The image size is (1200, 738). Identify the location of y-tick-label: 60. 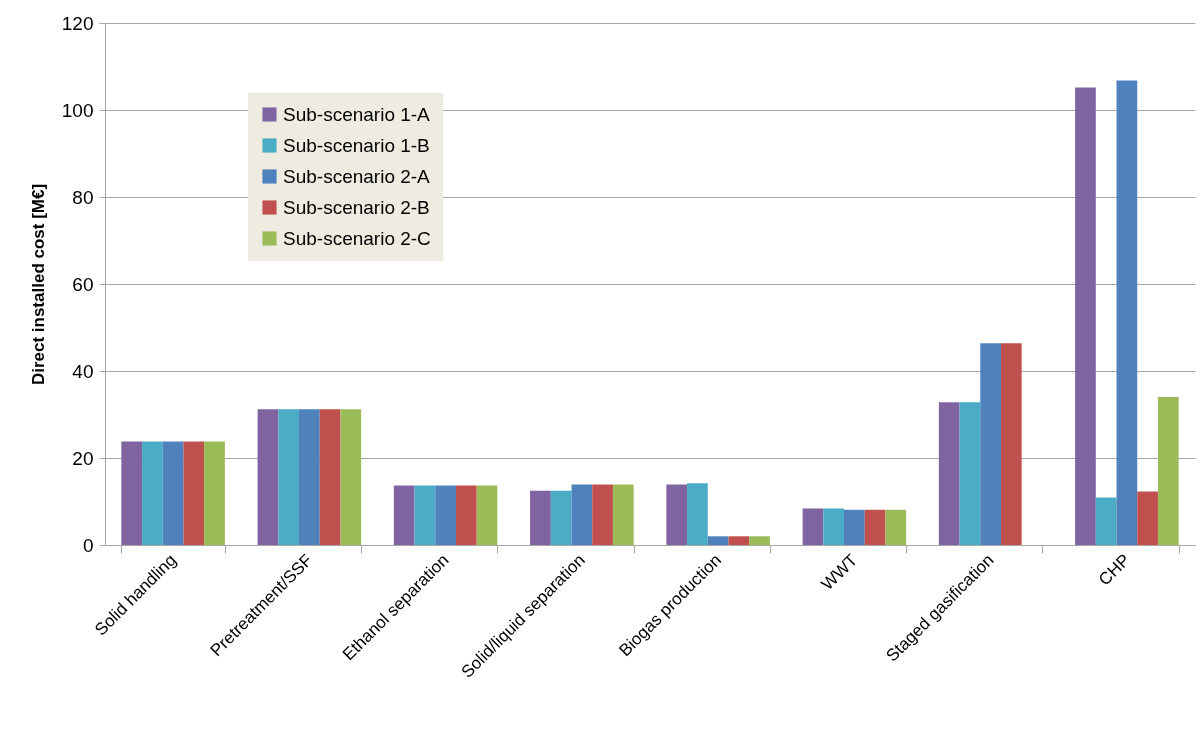
(83, 284).